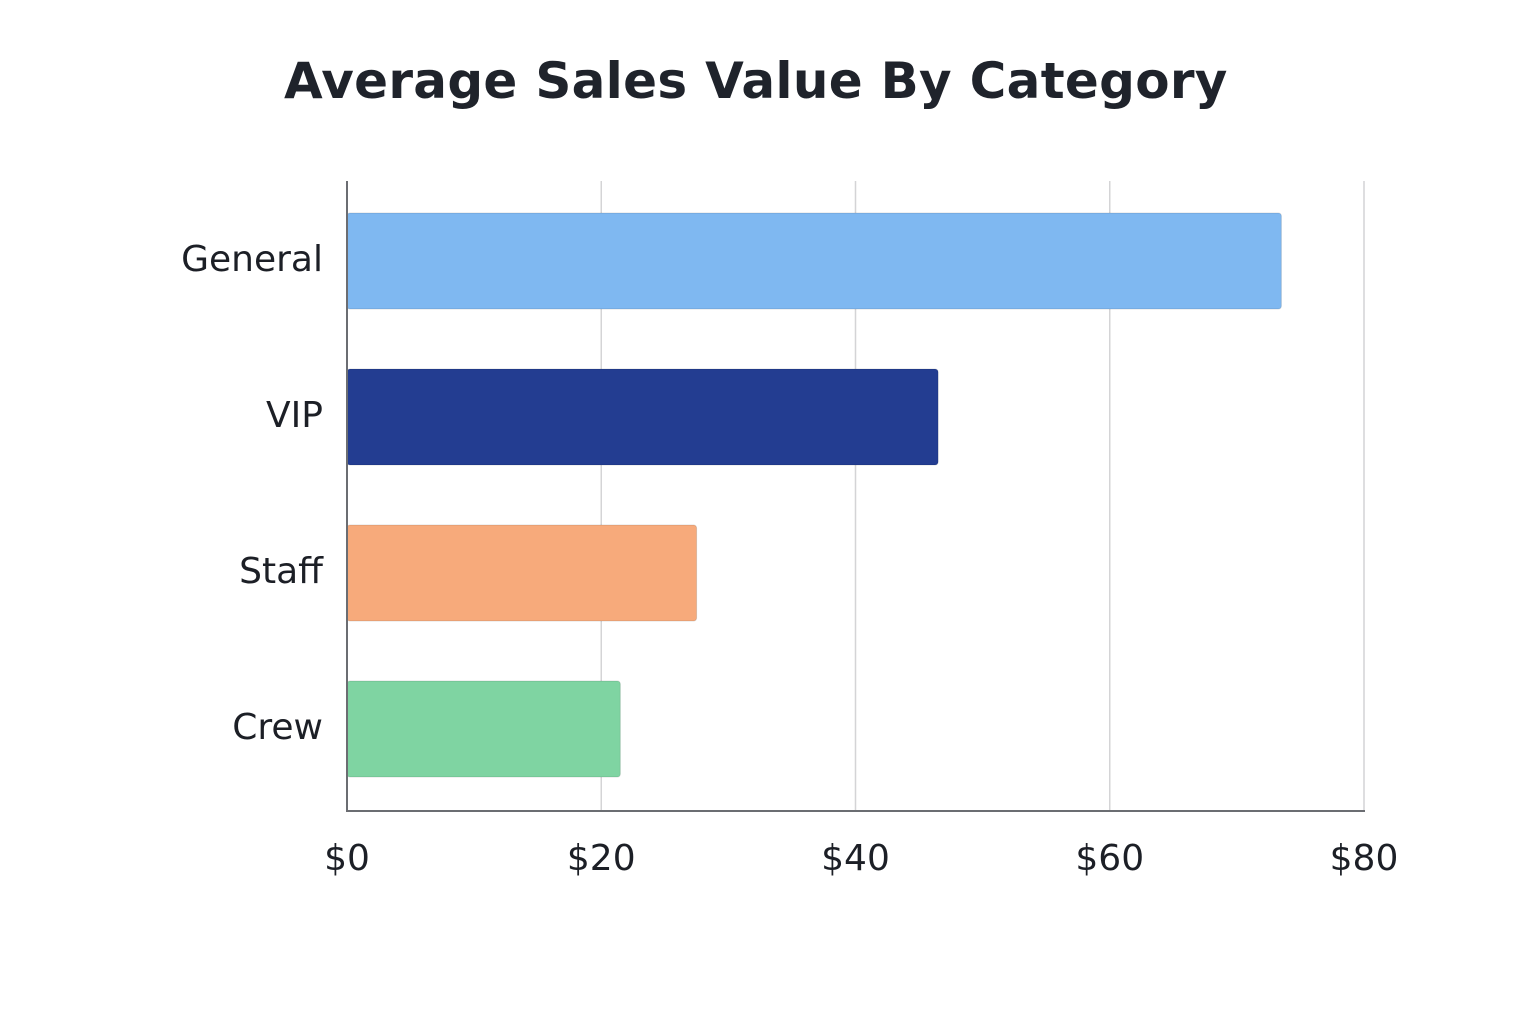 This screenshot has width=1536, height=1024. What do you see at coordinates (252, 493) in the screenshot?
I see `category-labels: General VIP Staff Crew` at bounding box center [252, 493].